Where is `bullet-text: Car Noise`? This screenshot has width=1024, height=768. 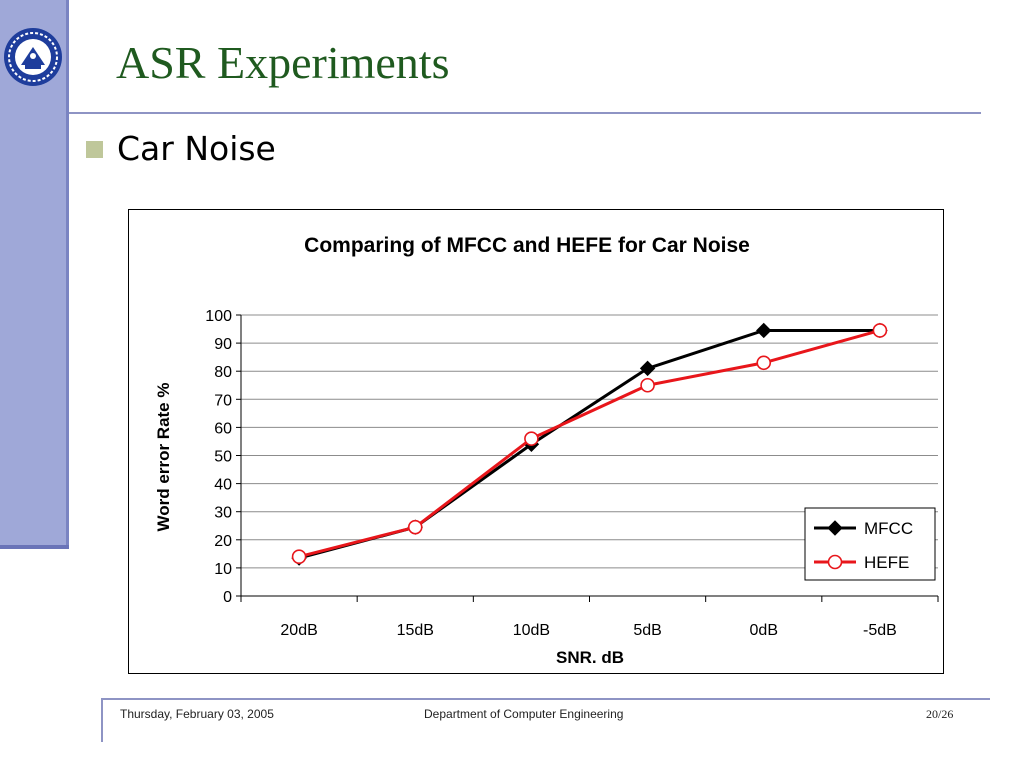 bullet-text: Car Noise is located at coordinates (196, 148).